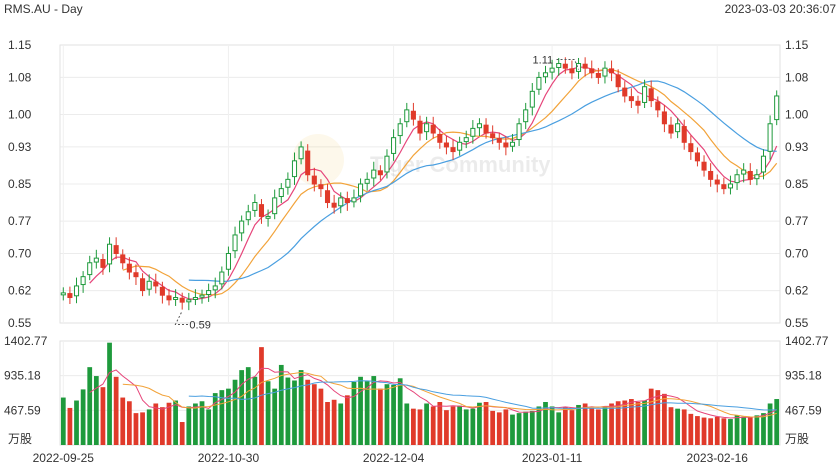 Image resolution: width=840 pixels, height=470 pixels. What do you see at coordinates (20, 45) in the screenshot?
I see `price-tick-left: 1.15` at bounding box center [20, 45].